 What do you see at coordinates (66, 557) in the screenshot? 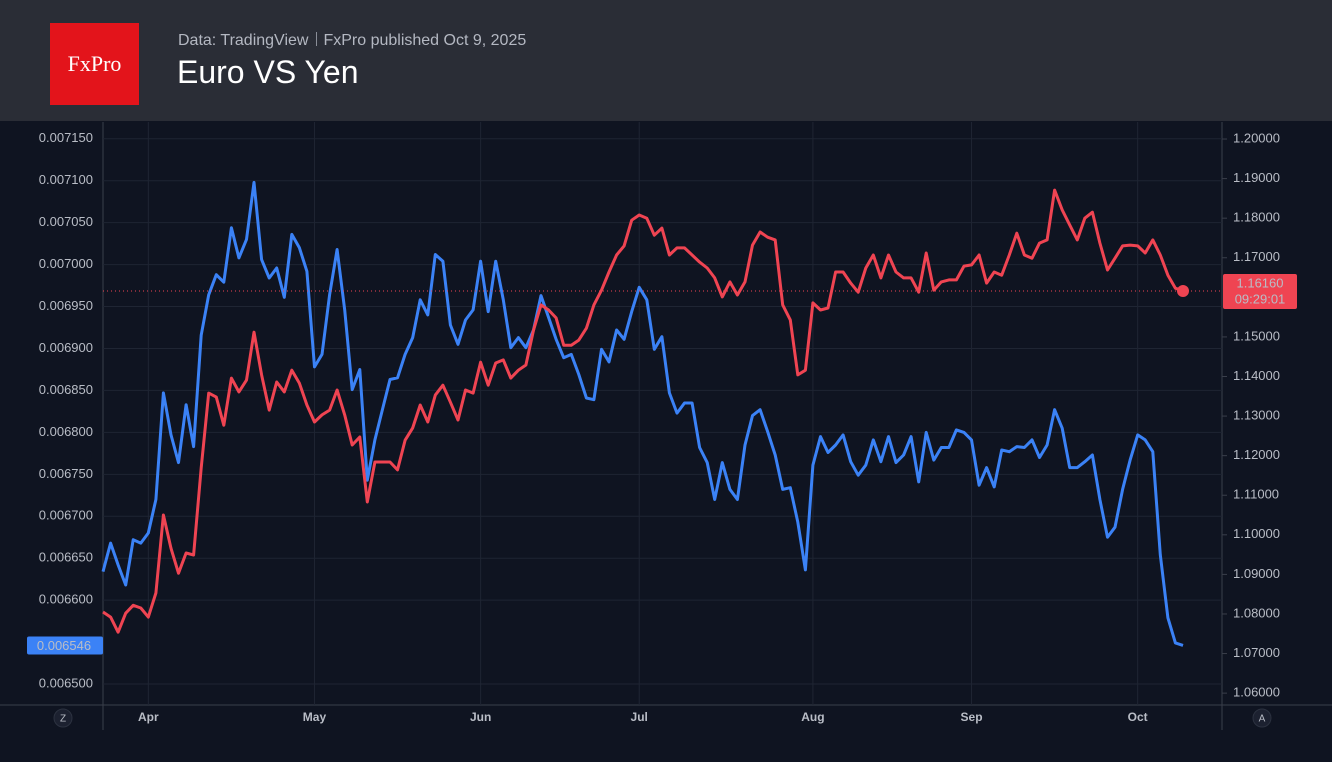
I see `y-tick-label: 0.006650` at bounding box center [66, 557].